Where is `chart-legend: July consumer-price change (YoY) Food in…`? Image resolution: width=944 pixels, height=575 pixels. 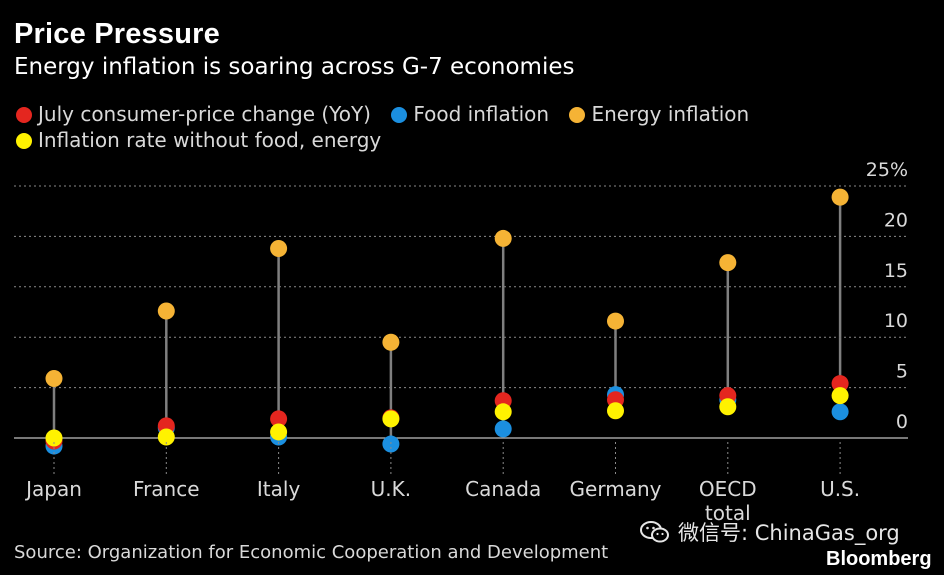
chart-legend: July consumer-price change (YoY) Food in… is located at coordinates (406, 127).